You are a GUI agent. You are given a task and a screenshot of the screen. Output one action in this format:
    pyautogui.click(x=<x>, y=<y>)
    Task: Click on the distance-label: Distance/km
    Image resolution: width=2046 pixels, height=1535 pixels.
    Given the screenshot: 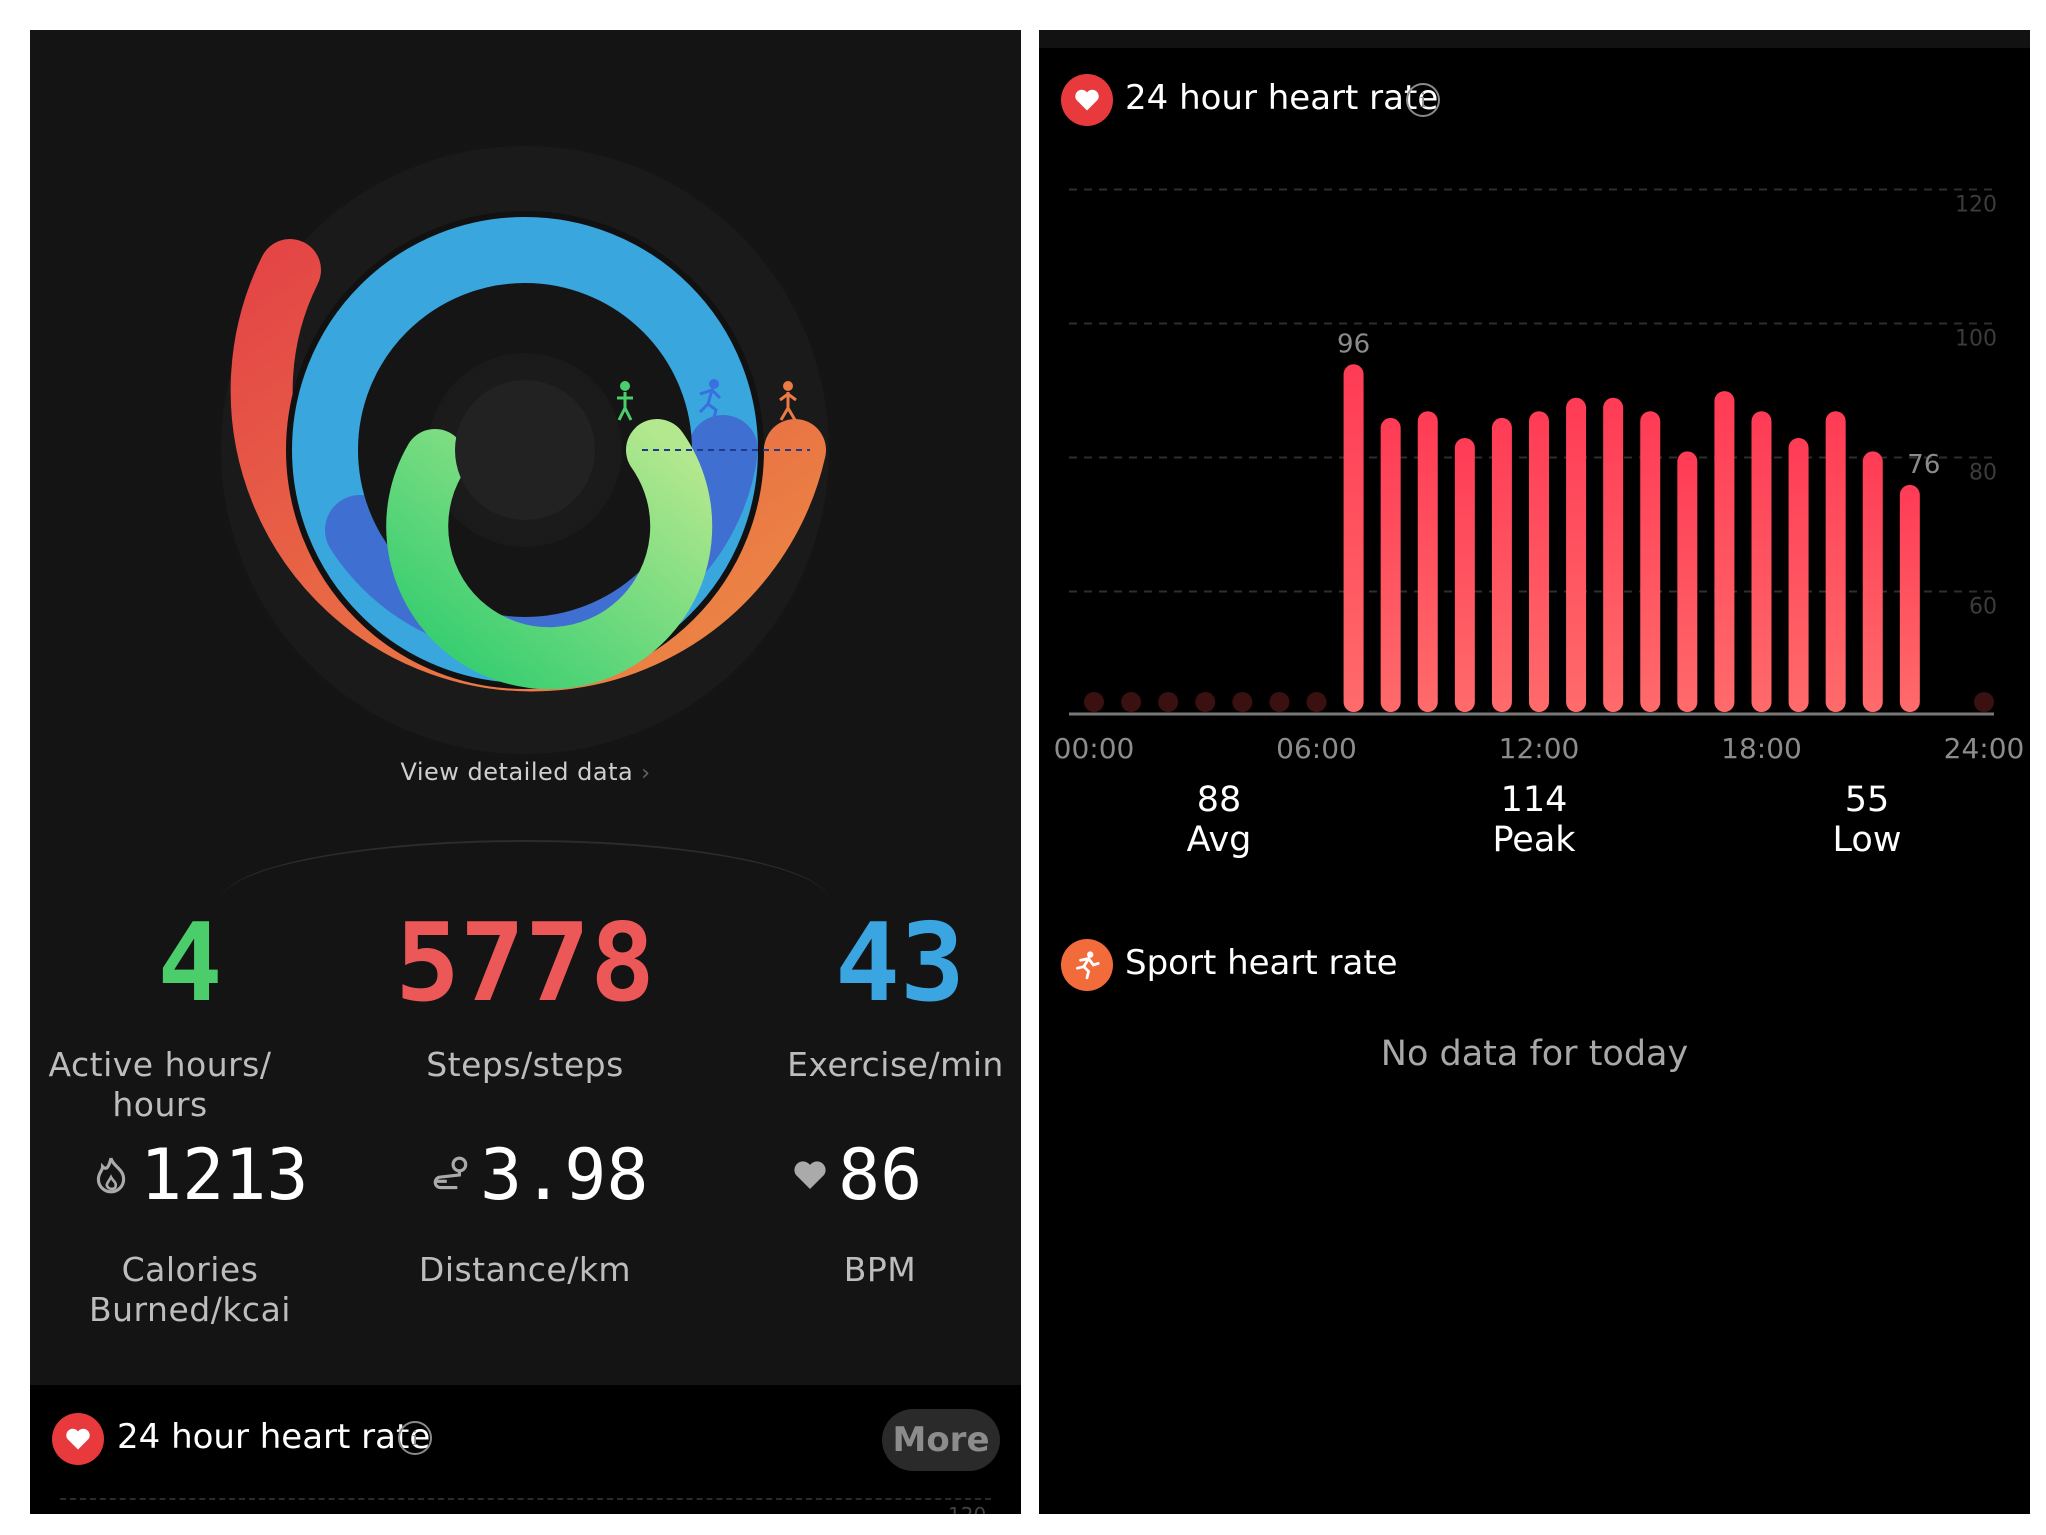 What is the action you would take?
    pyautogui.click(x=525, y=1269)
    